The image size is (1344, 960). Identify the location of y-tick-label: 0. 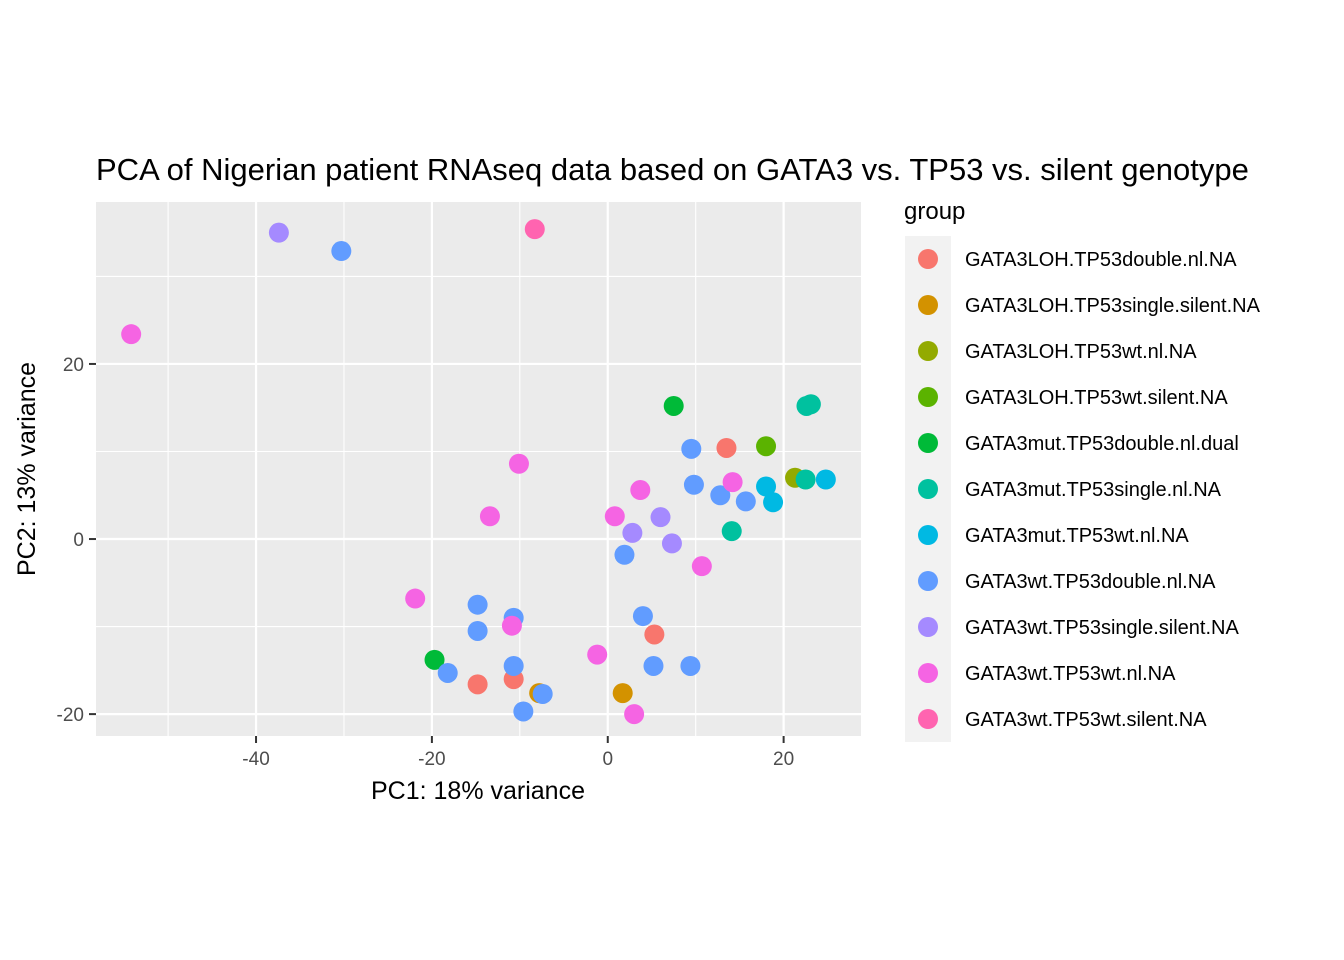
(78, 540).